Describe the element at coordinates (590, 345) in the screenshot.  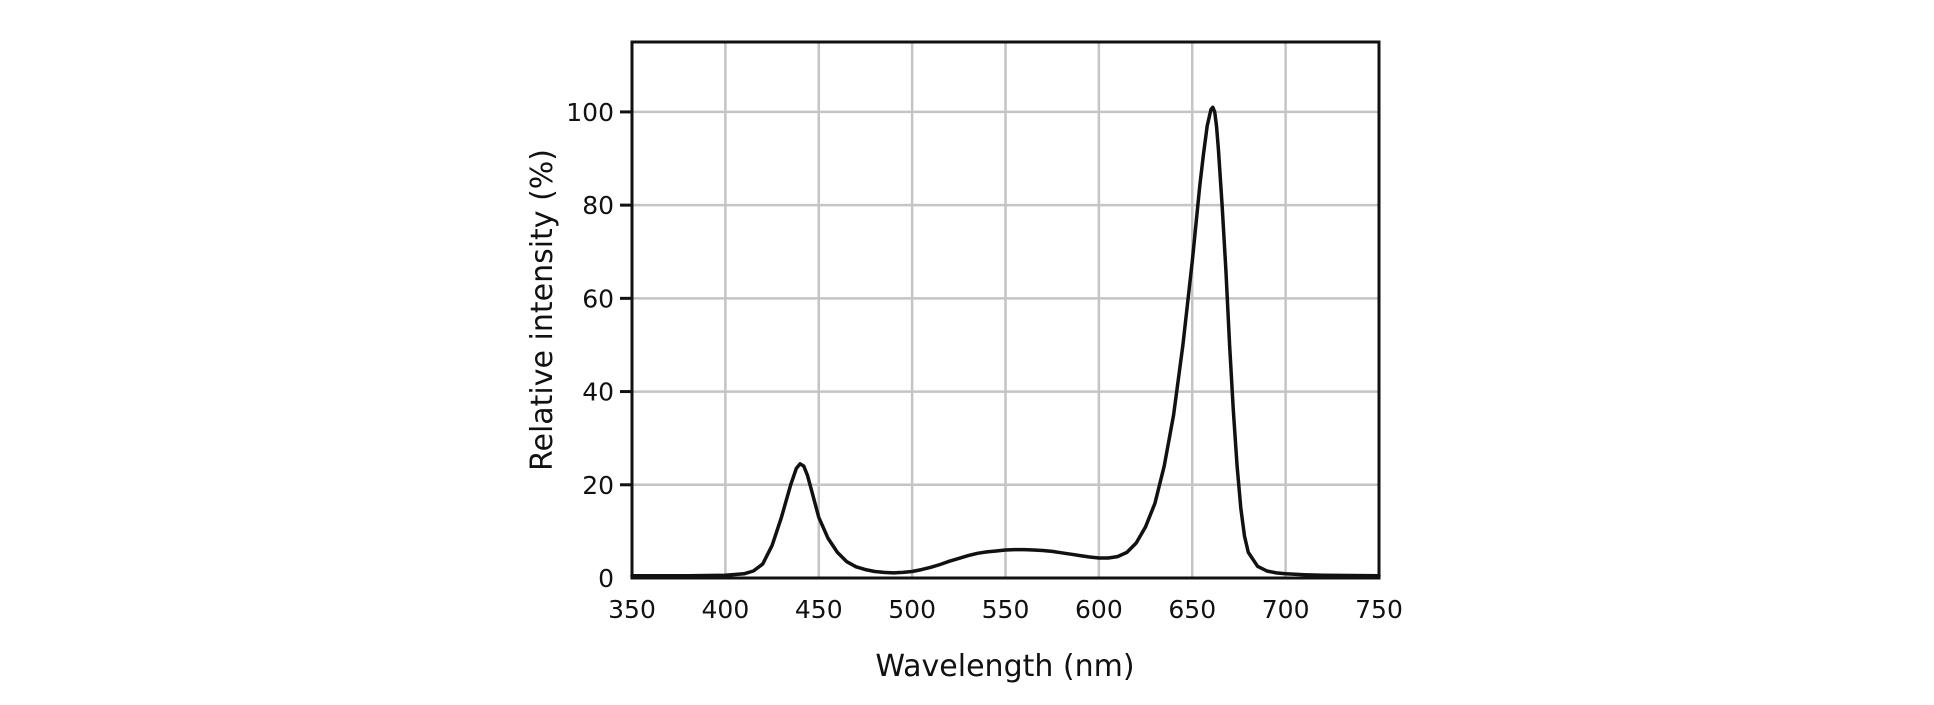
I see `y-axis-tick-labels: 0 20 40 60 80 100` at that location.